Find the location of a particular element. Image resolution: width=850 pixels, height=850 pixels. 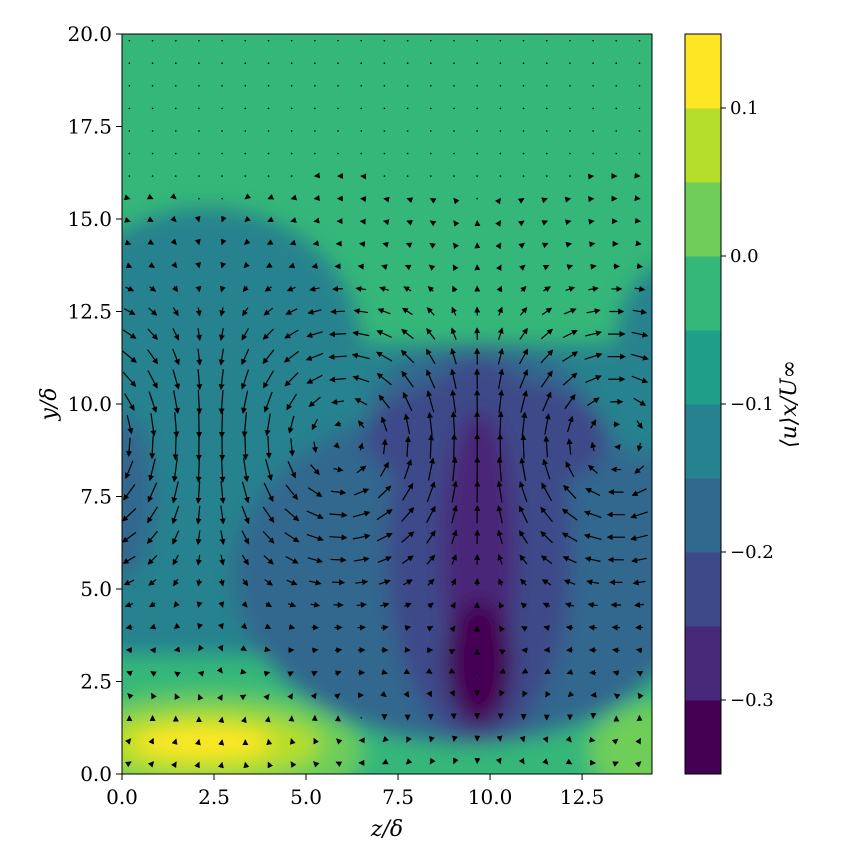

y-tick-label: 10.0 is located at coordinates (89, 404).